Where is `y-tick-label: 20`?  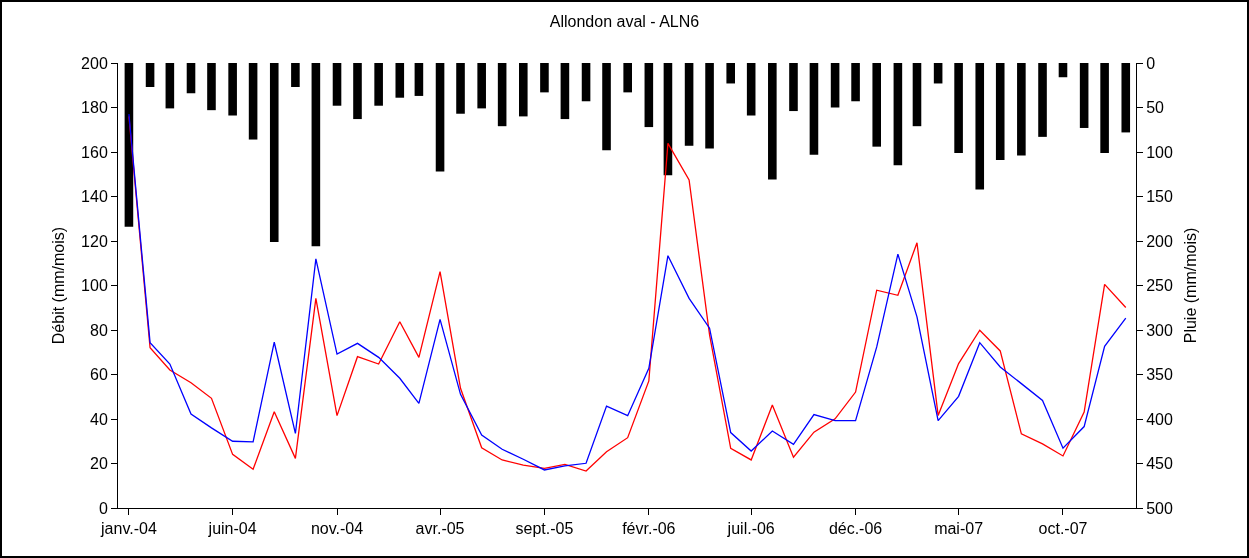
y-tick-label: 20 is located at coordinates (99, 464).